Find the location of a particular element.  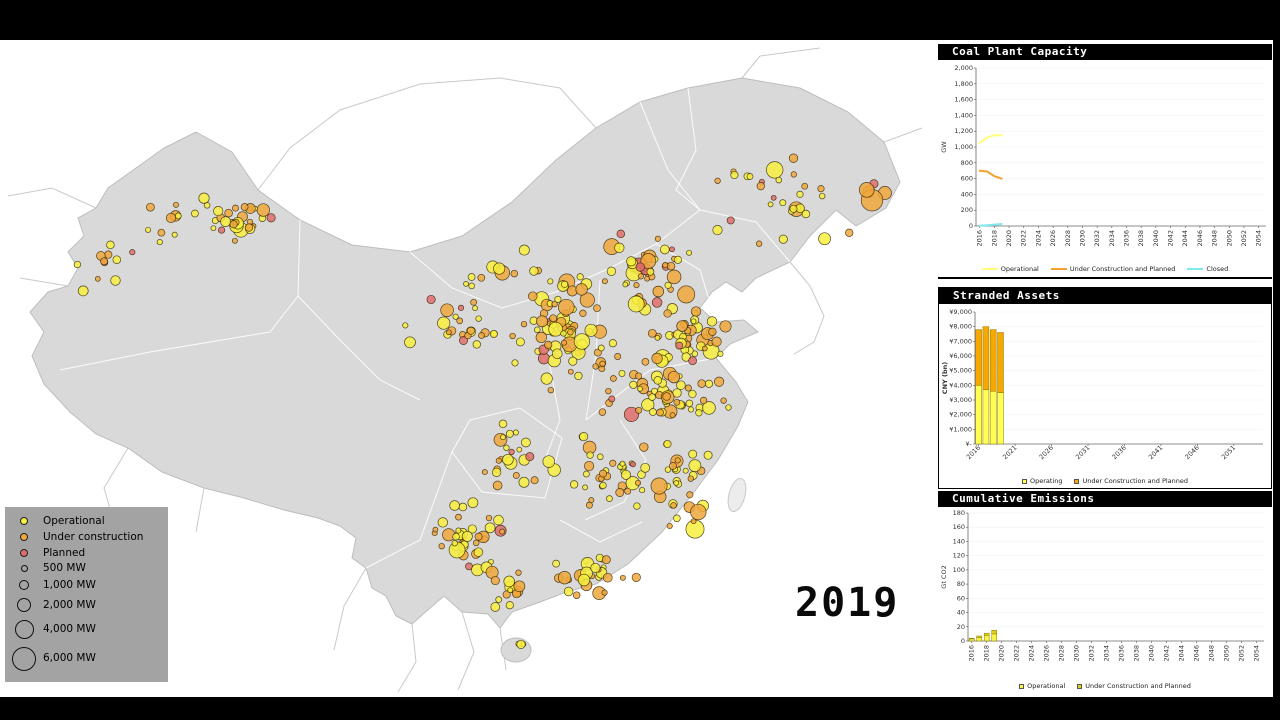

svg-text: Gt CO2 is located at coordinates (944, 576).